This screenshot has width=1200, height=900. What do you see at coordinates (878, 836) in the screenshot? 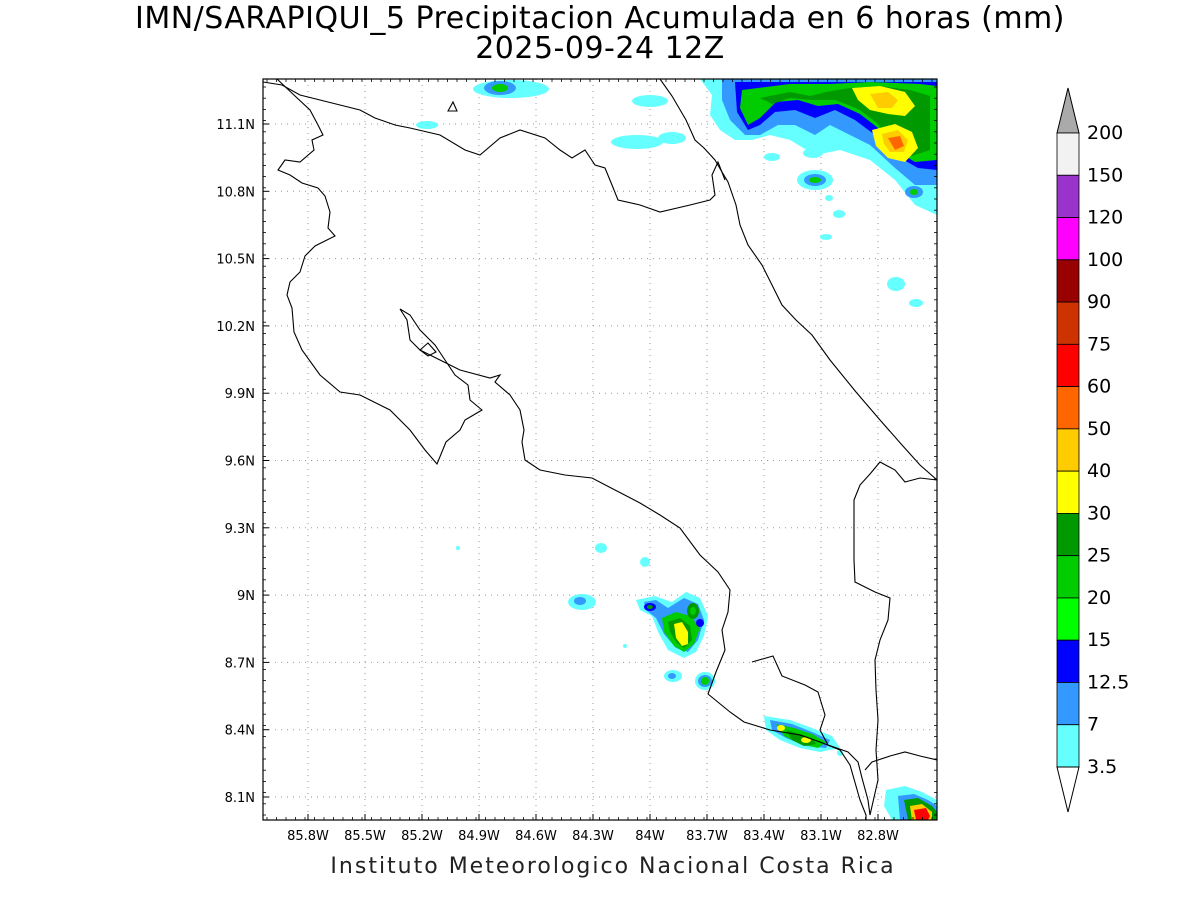
I see `lon-tick-label: 82.8W` at bounding box center [878, 836].